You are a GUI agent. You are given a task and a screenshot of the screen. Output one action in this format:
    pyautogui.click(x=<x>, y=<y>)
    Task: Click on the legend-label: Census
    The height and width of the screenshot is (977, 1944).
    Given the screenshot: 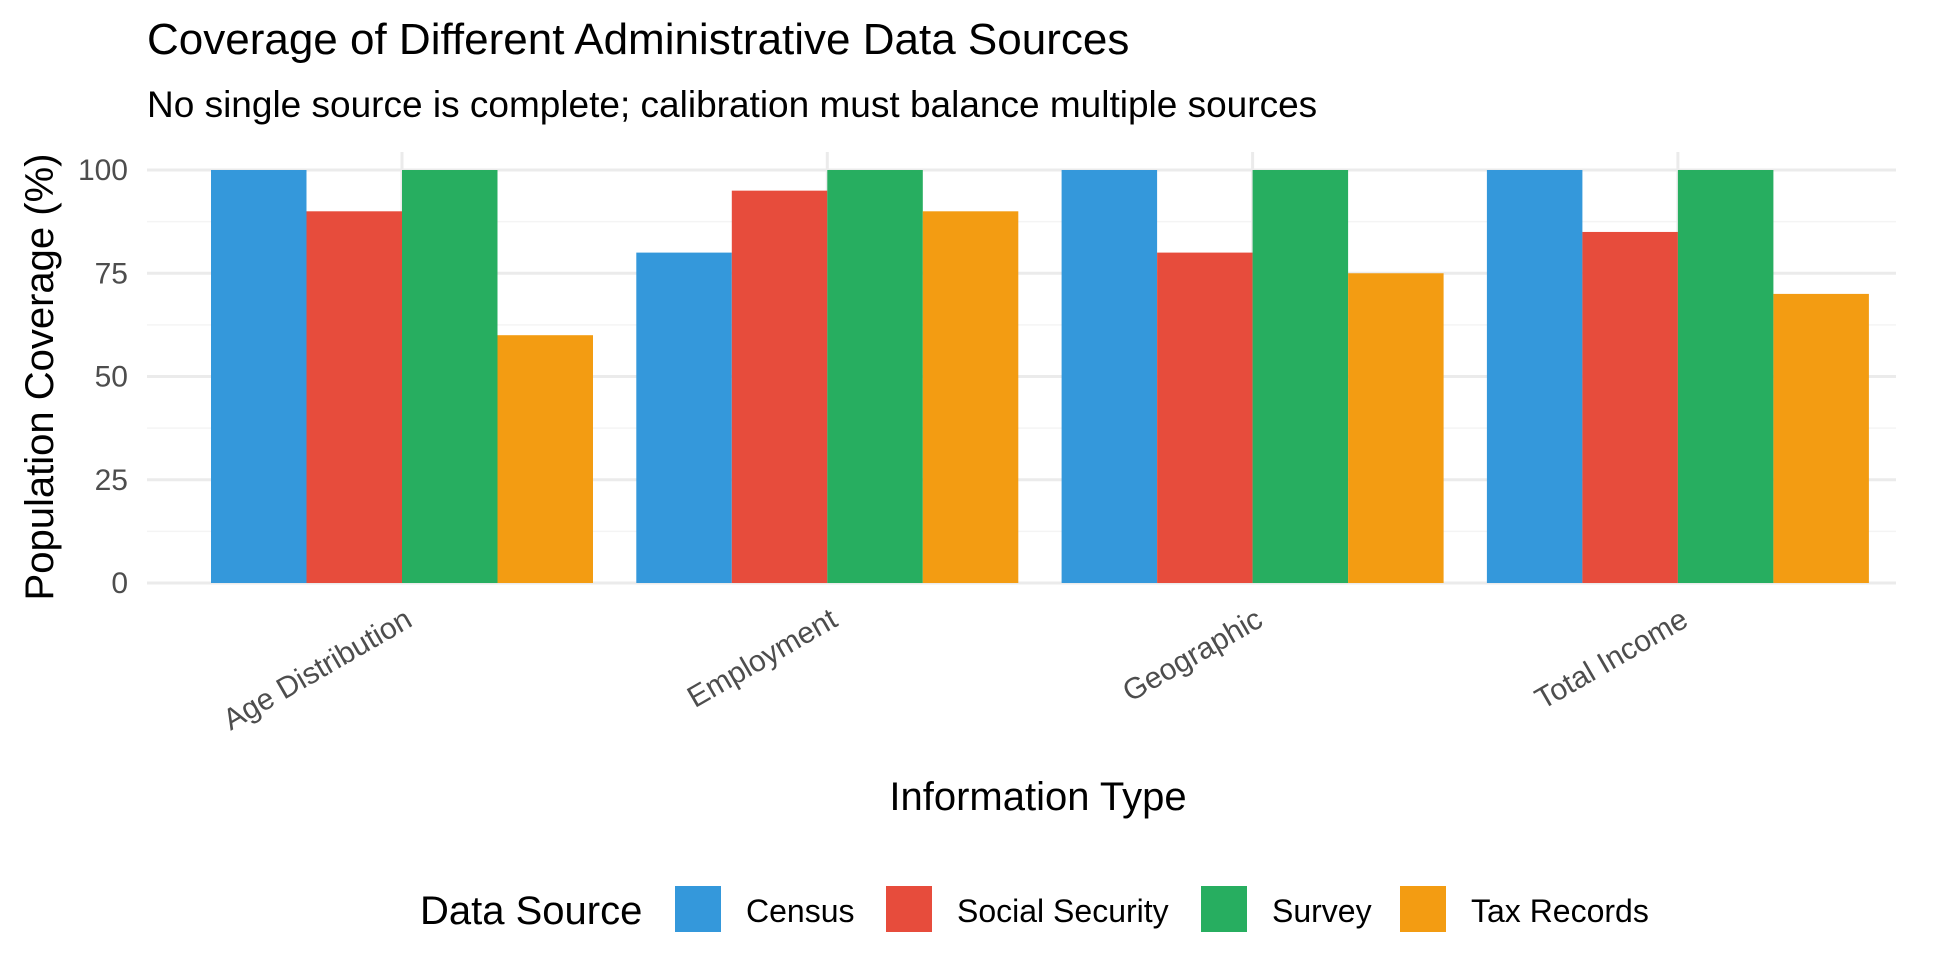 What is the action you would take?
    pyautogui.click(x=800, y=911)
    